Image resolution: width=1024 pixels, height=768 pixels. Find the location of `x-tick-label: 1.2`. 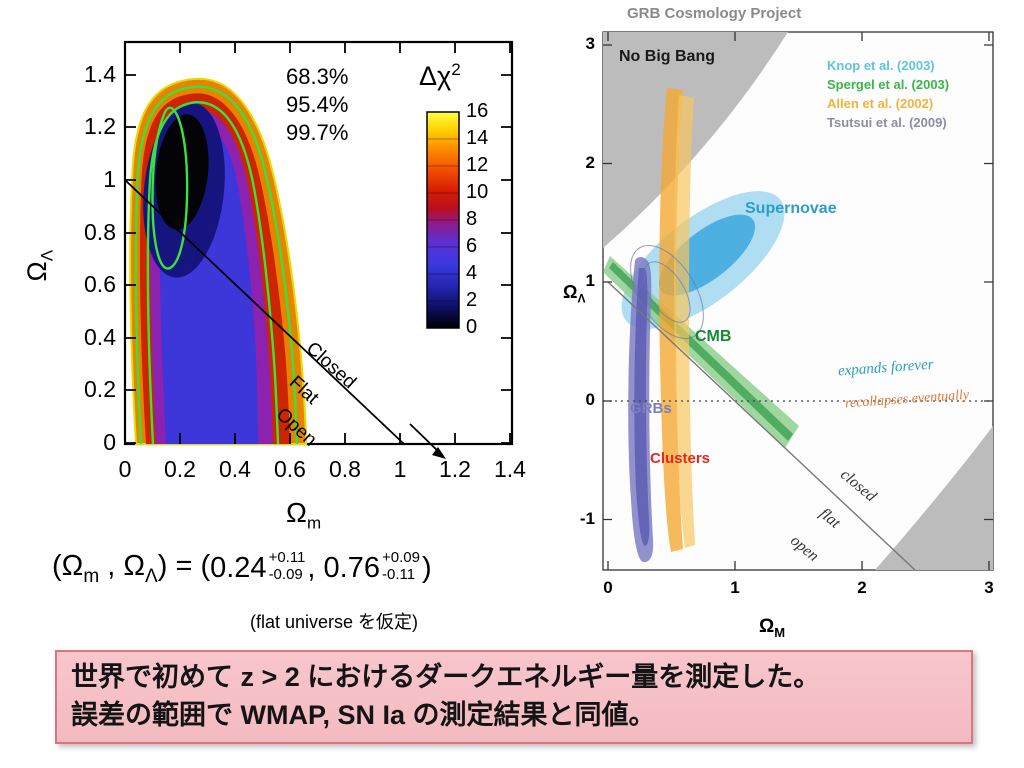

x-tick-label: 1.2 is located at coordinates (455, 469).